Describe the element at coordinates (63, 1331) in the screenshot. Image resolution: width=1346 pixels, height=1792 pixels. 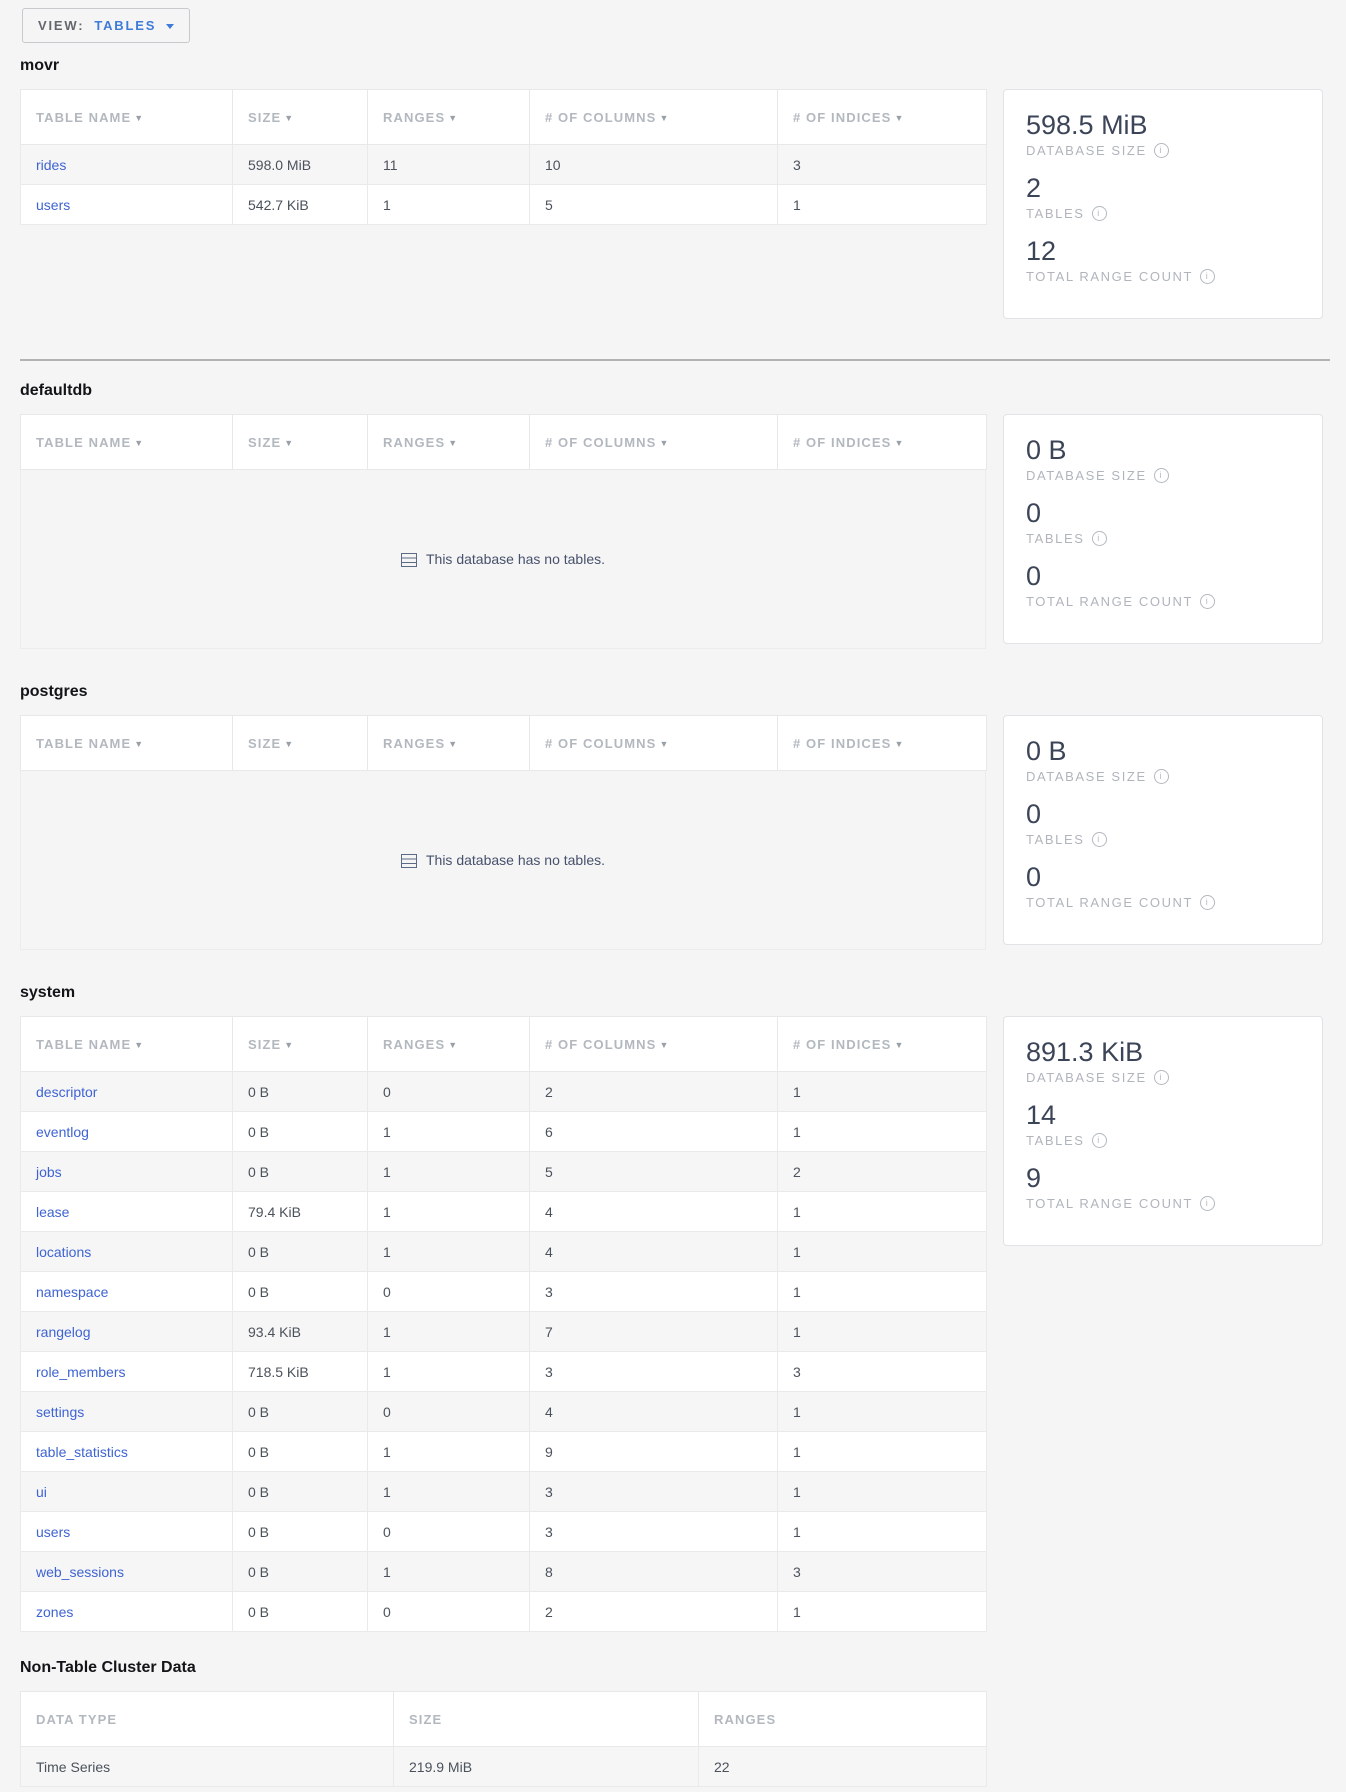
I see `table-name-link: rangelog` at that location.